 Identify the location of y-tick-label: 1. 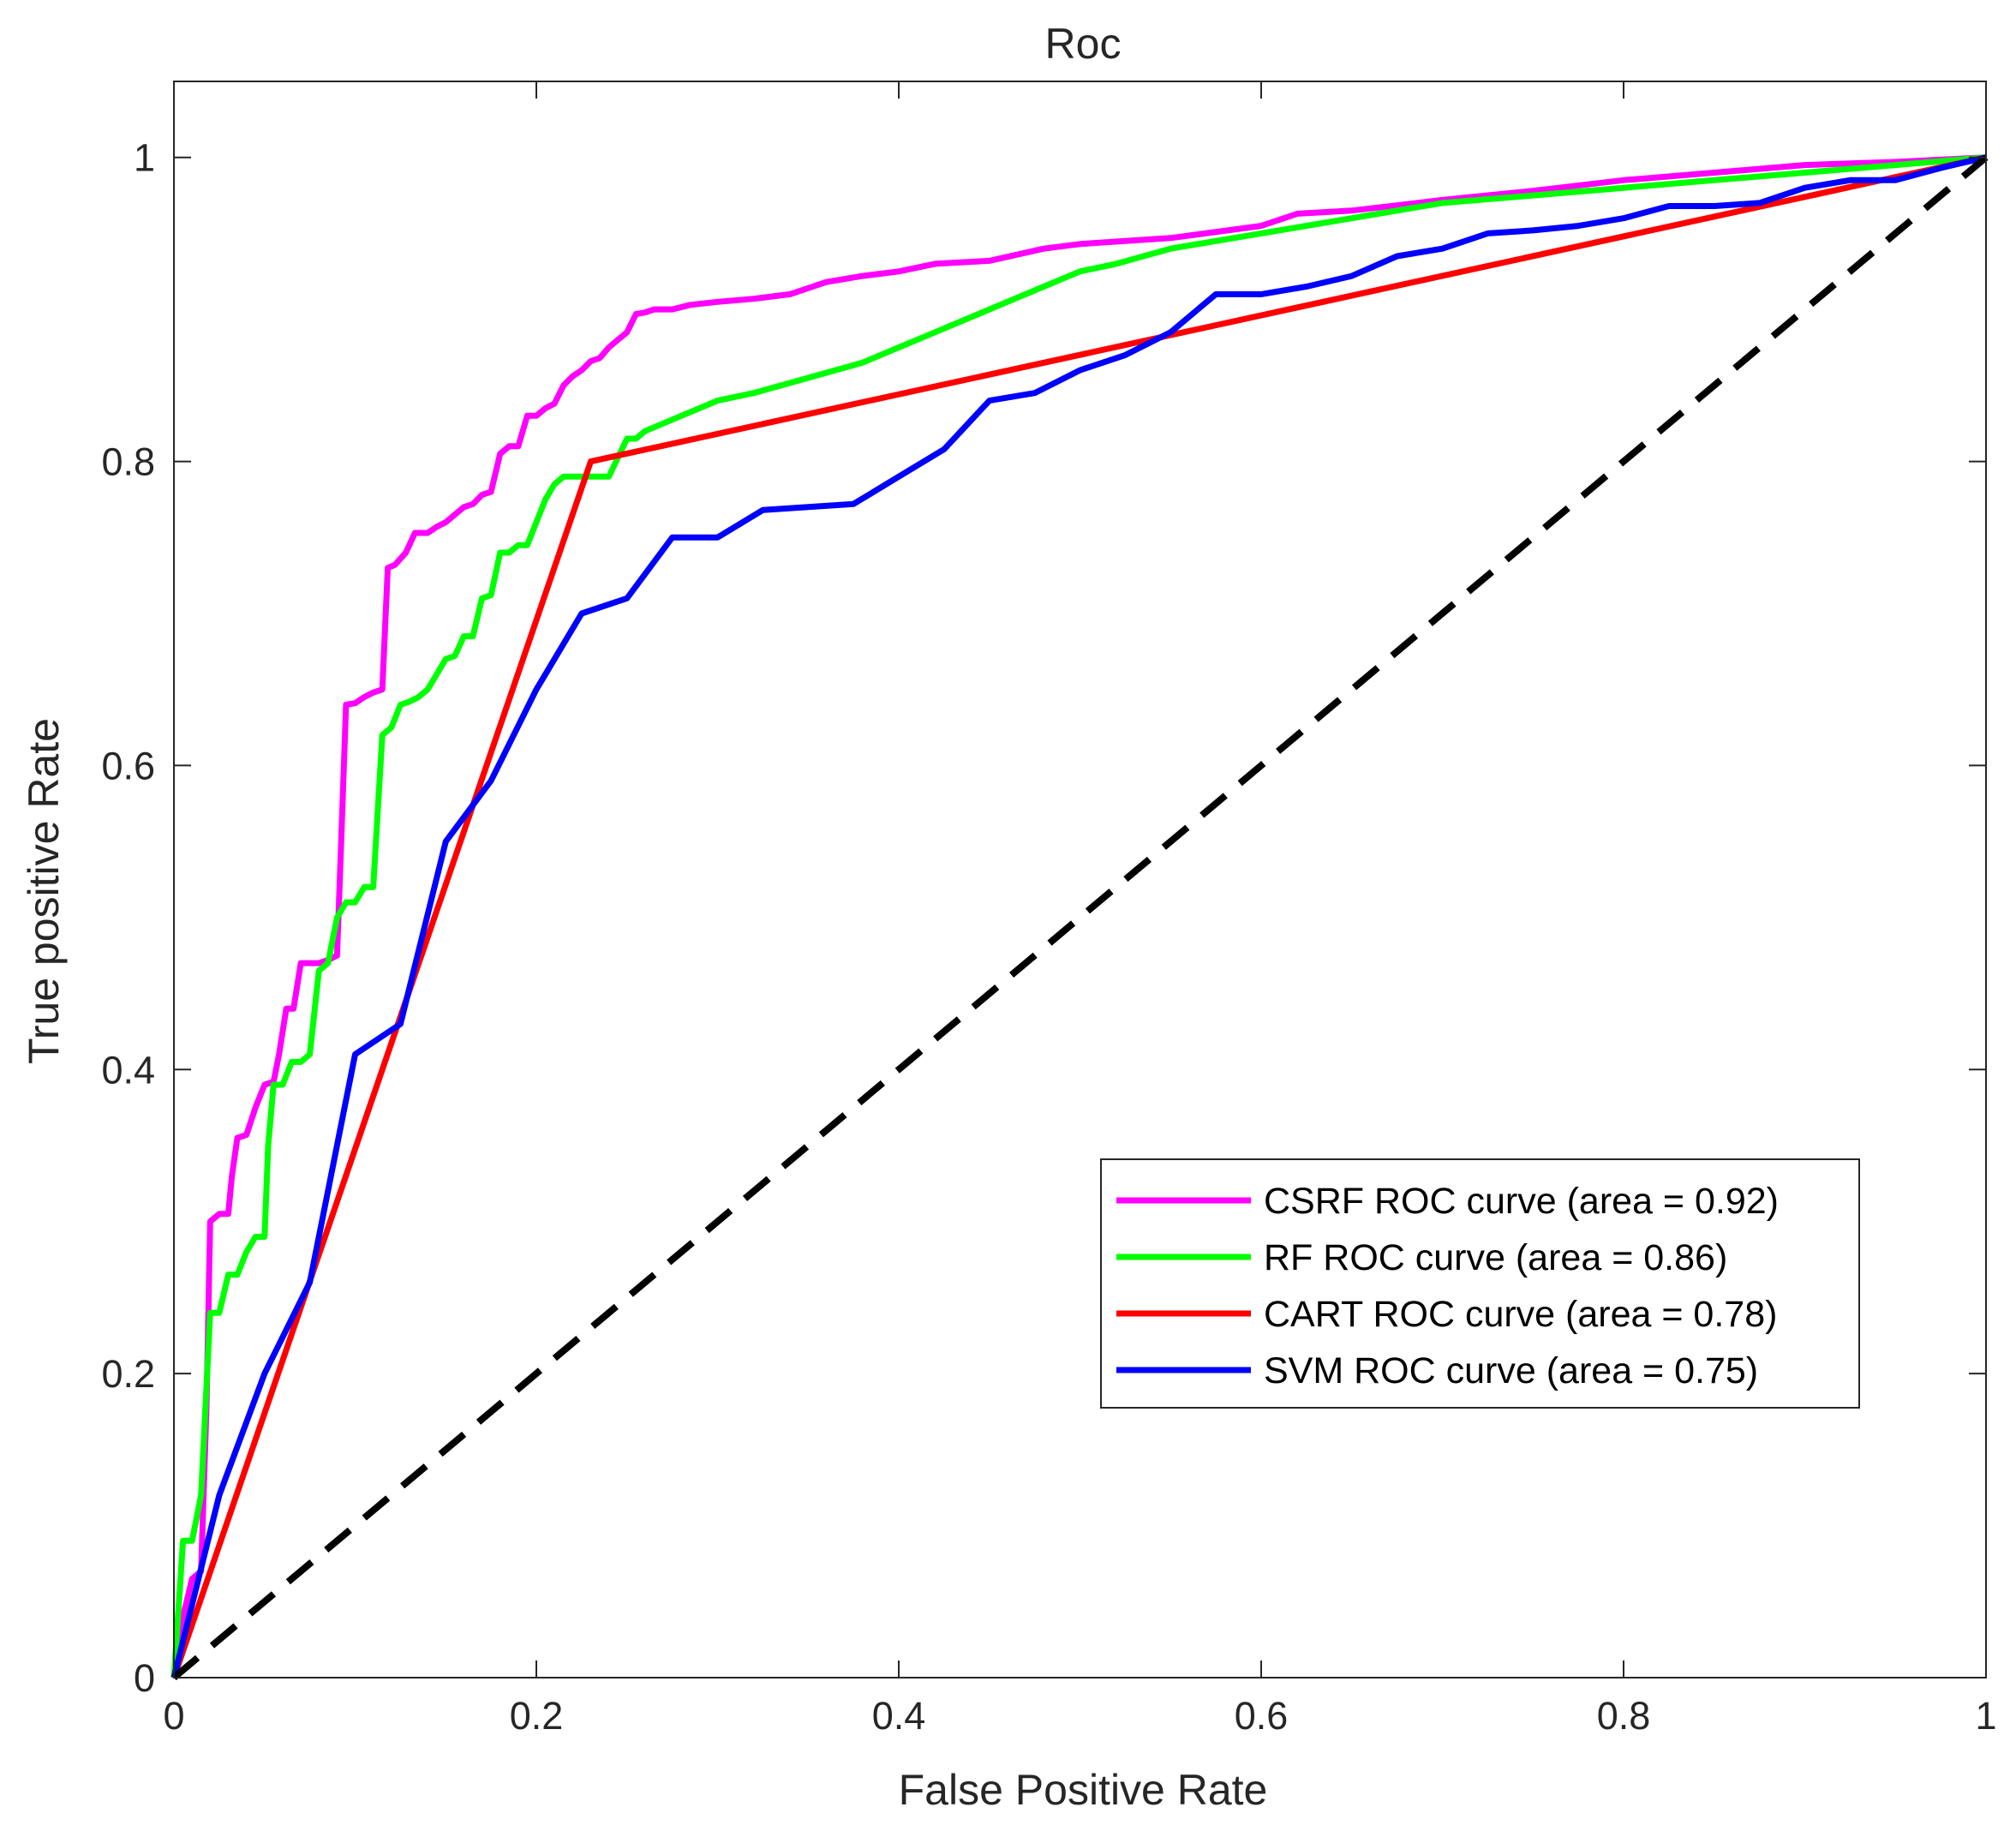
(144, 158).